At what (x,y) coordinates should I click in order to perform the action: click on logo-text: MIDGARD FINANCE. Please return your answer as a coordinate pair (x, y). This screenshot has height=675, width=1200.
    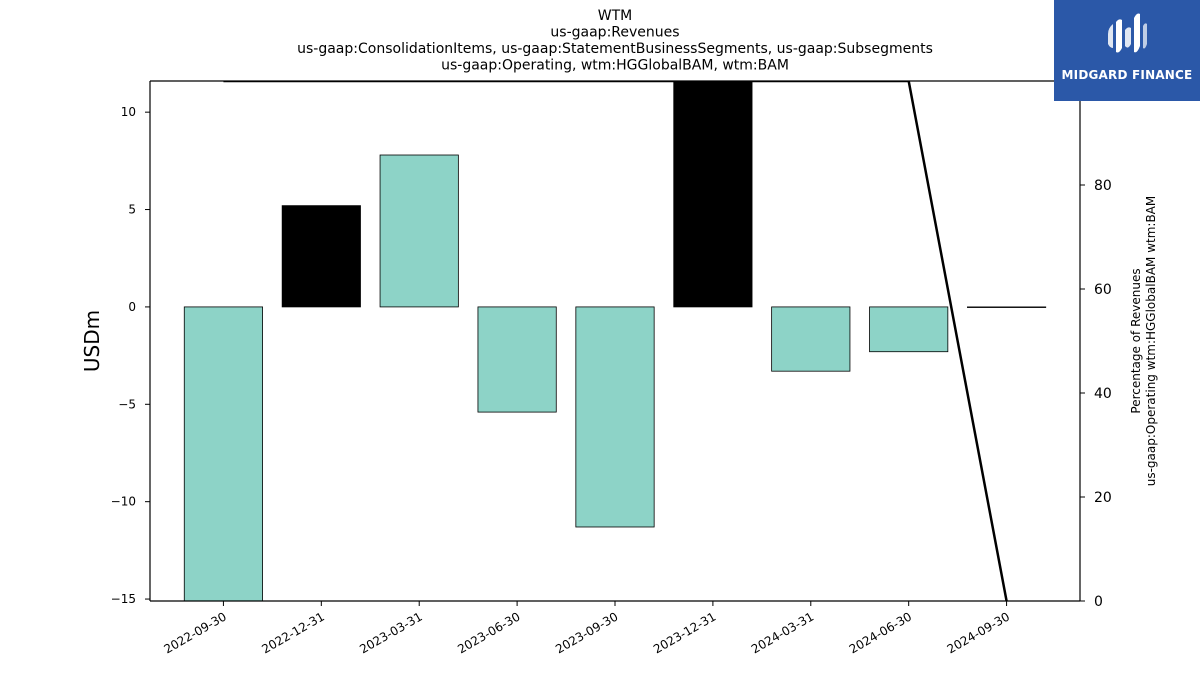
    Looking at the image, I should click on (1127, 75).